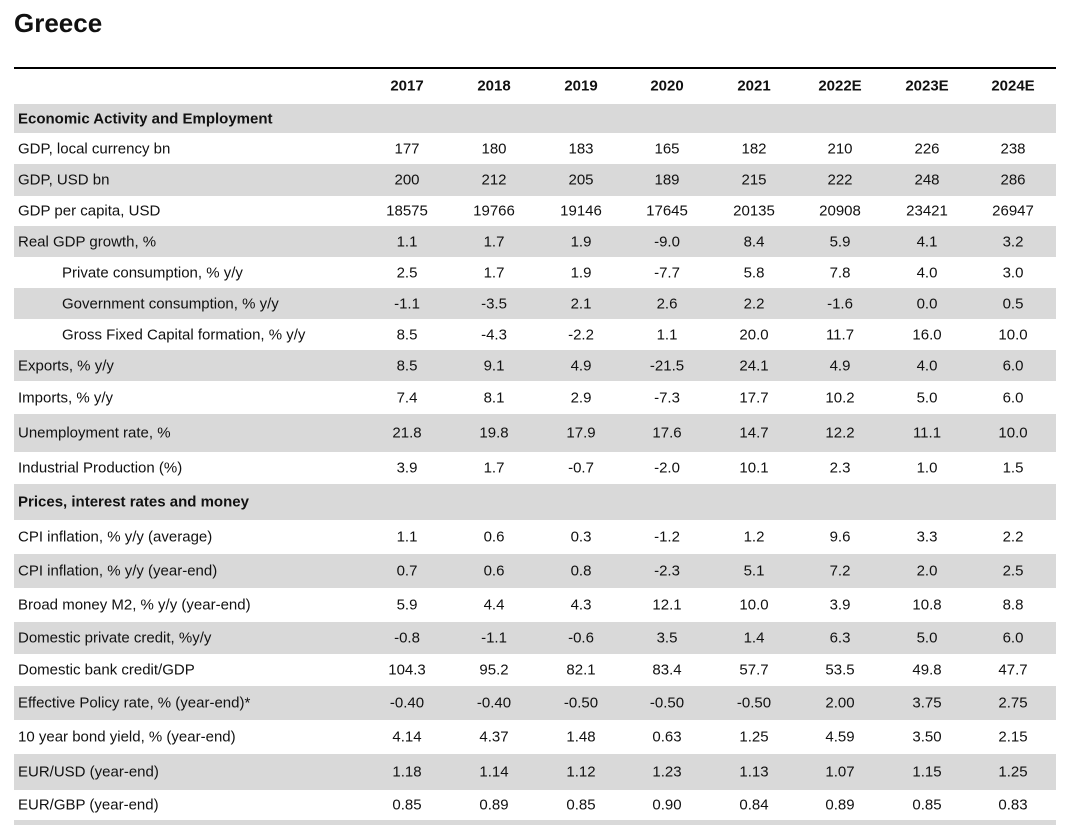 This screenshot has width=1068, height=825. Describe the element at coordinates (1013, 703) in the screenshot. I see `cell-value: 2.75` at that location.